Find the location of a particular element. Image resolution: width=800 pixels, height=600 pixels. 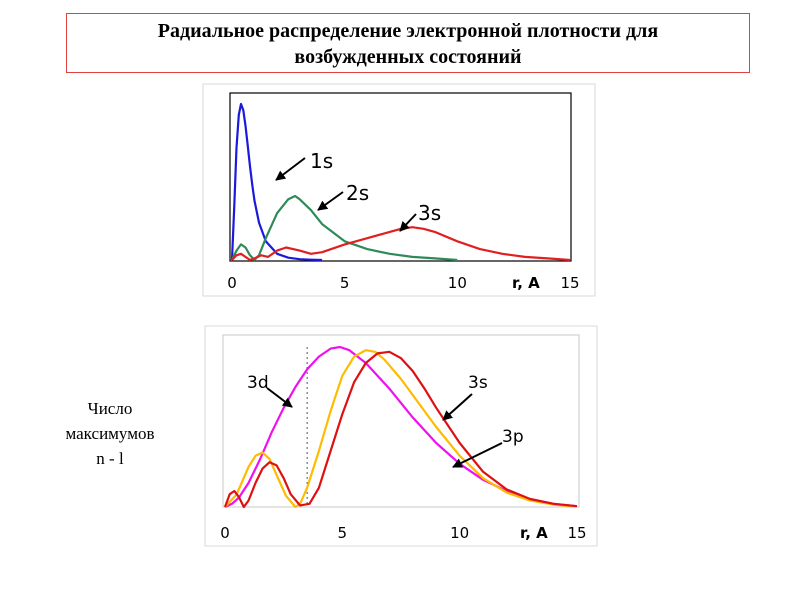

chart-2-label-3d: 3d is located at coordinates (258, 383).